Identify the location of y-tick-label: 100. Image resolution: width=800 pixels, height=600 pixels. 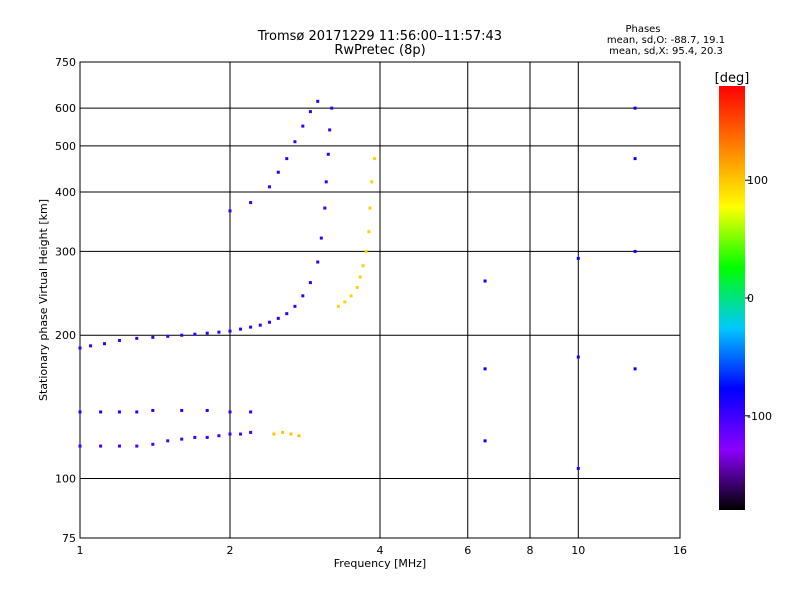
(65, 479).